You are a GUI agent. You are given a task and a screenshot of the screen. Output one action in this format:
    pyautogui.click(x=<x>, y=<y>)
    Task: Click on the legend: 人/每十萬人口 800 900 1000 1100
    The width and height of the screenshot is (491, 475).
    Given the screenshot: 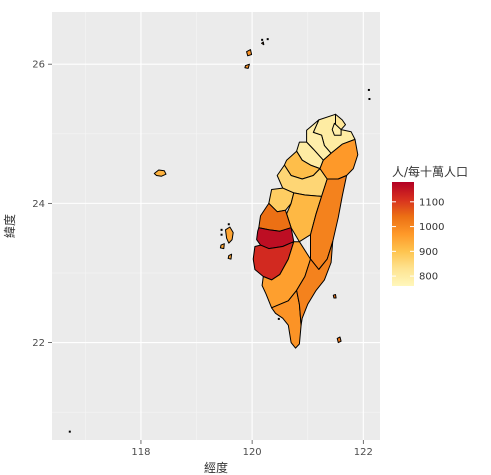 What is the action you would take?
    pyautogui.click(x=430, y=225)
    